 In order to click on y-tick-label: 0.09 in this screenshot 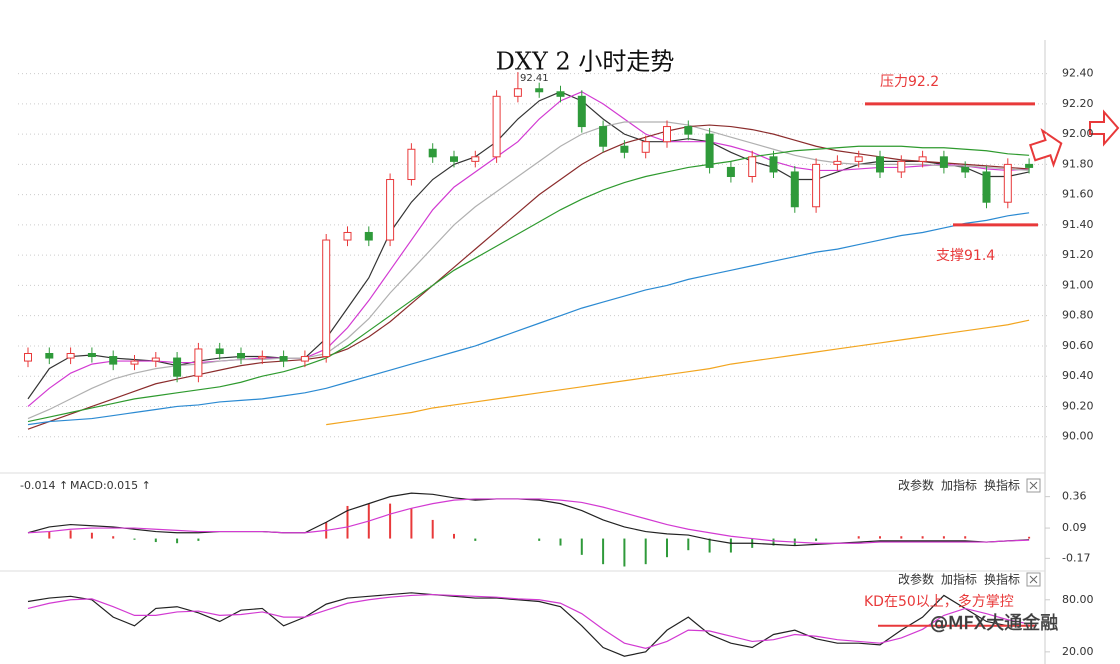, I will do `click(1074, 527)`.